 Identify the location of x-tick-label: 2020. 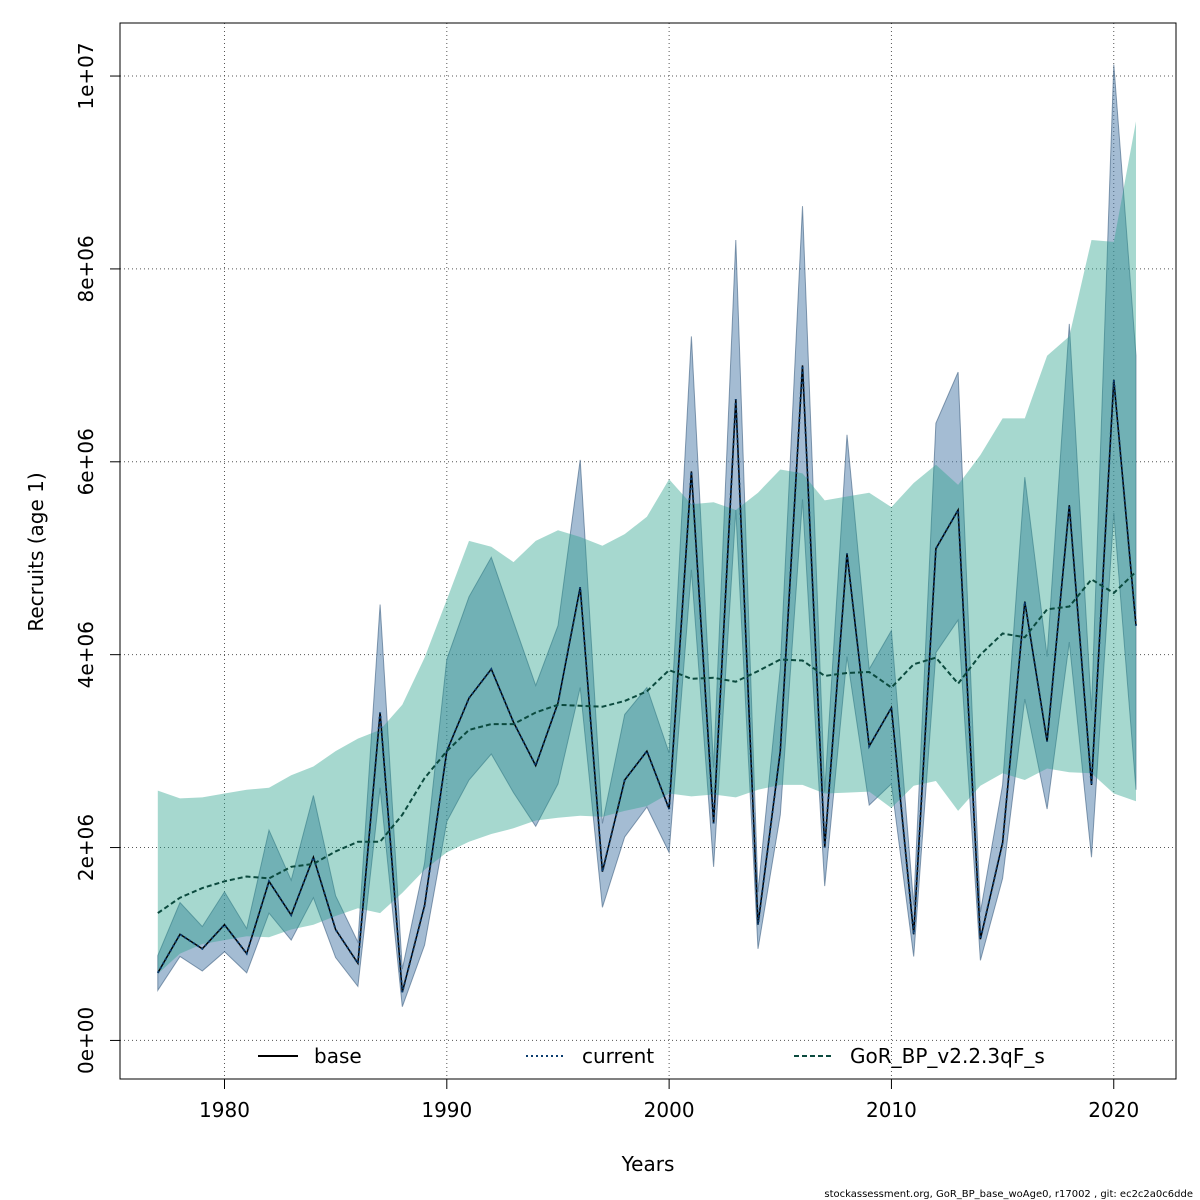
(1113, 1110).